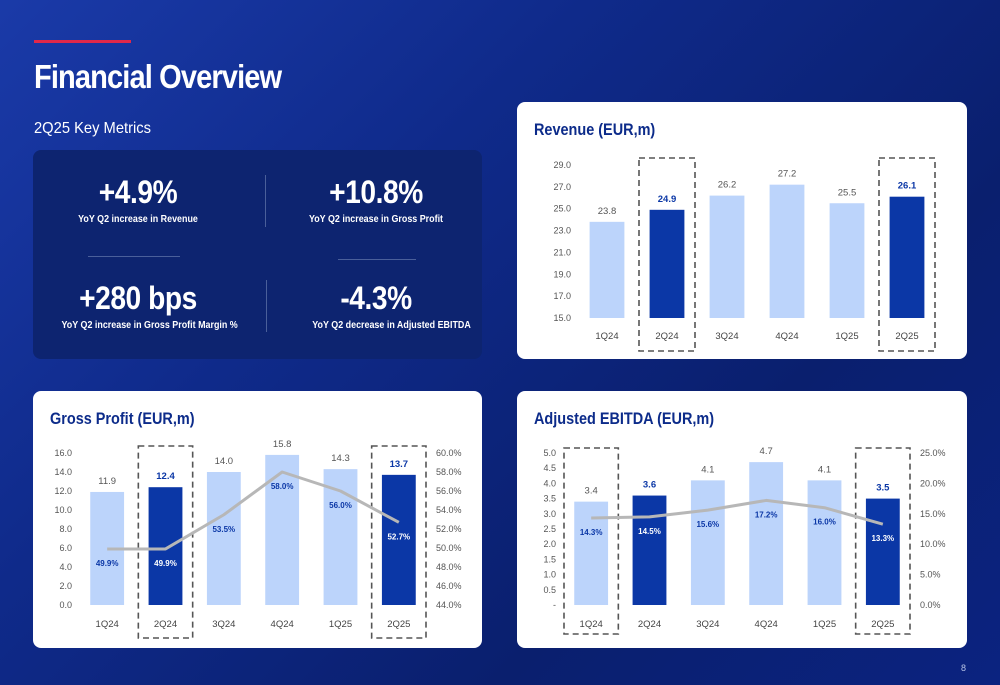 Image resolution: width=1000 pixels, height=685 pixels. What do you see at coordinates (449, 548) in the screenshot?
I see `y2-tick-label: 50.0%` at bounding box center [449, 548].